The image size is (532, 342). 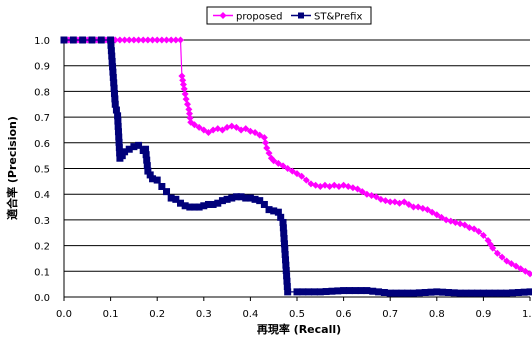 What do you see at coordinates (64, 314) in the screenshot?
I see `x-tick-label: 0.0` at bounding box center [64, 314].